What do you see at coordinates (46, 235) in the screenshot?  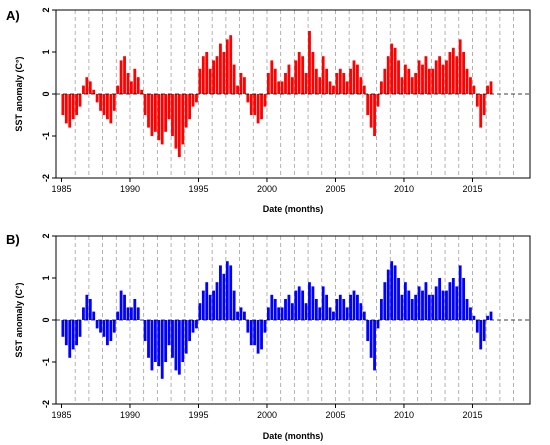 I see `panel-b-y-tick-label: 2` at bounding box center [46, 235].